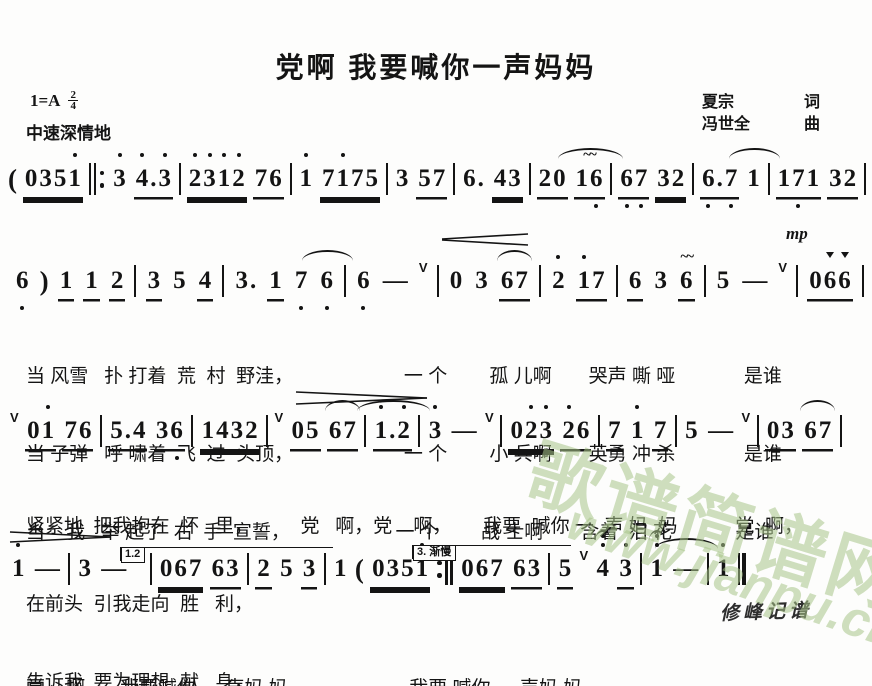  What do you see at coordinates (686, 274) in the screenshot?
I see `note-group: 6 ~~` at bounding box center [686, 274].